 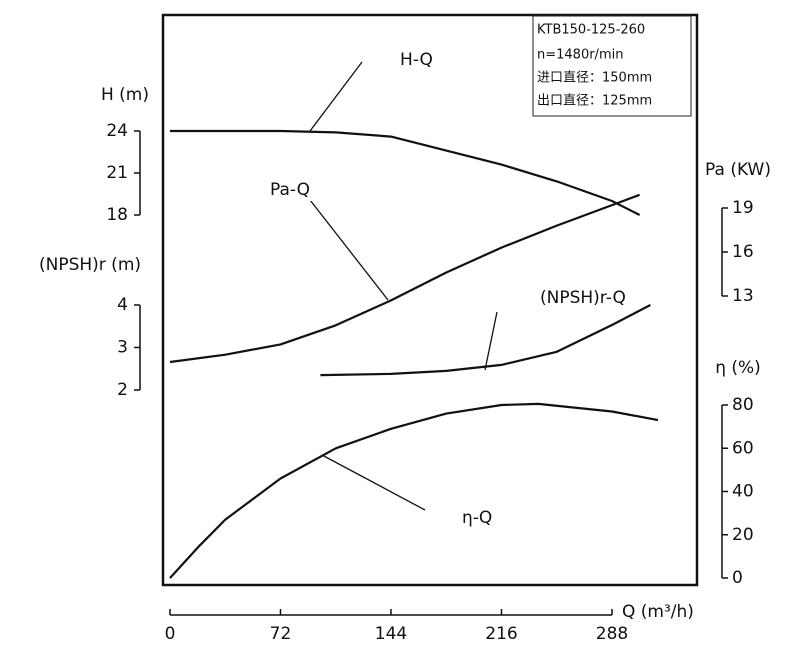 I want to click on y-tick-label: 4, so click(x=122, y=305).